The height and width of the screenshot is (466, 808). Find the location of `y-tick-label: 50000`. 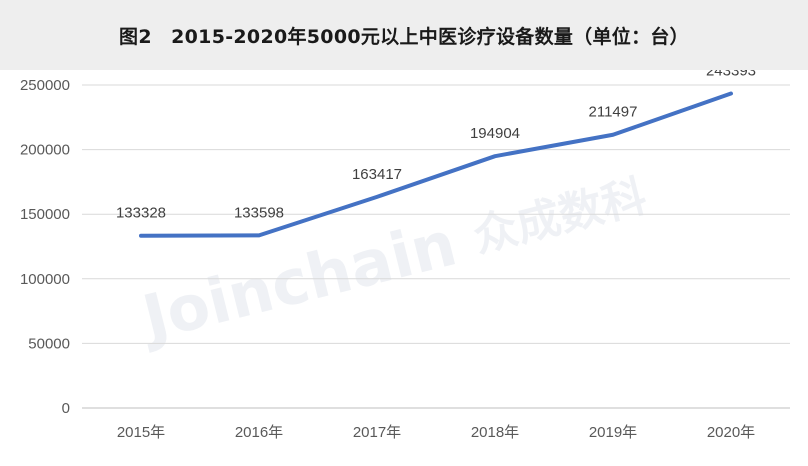

y-tick-label: 50000 is located at coordinates (49, 343).